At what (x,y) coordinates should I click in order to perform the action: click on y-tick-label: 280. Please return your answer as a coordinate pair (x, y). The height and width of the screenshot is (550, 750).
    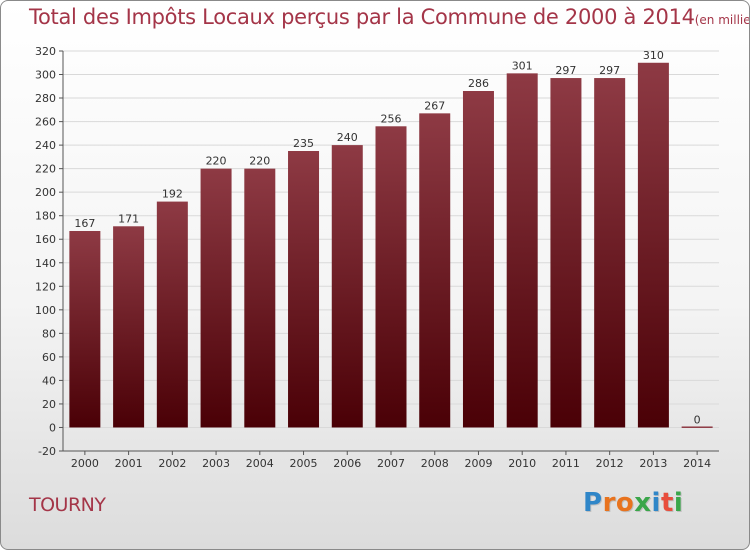
    Looking at the image, I should click on (45, 98).